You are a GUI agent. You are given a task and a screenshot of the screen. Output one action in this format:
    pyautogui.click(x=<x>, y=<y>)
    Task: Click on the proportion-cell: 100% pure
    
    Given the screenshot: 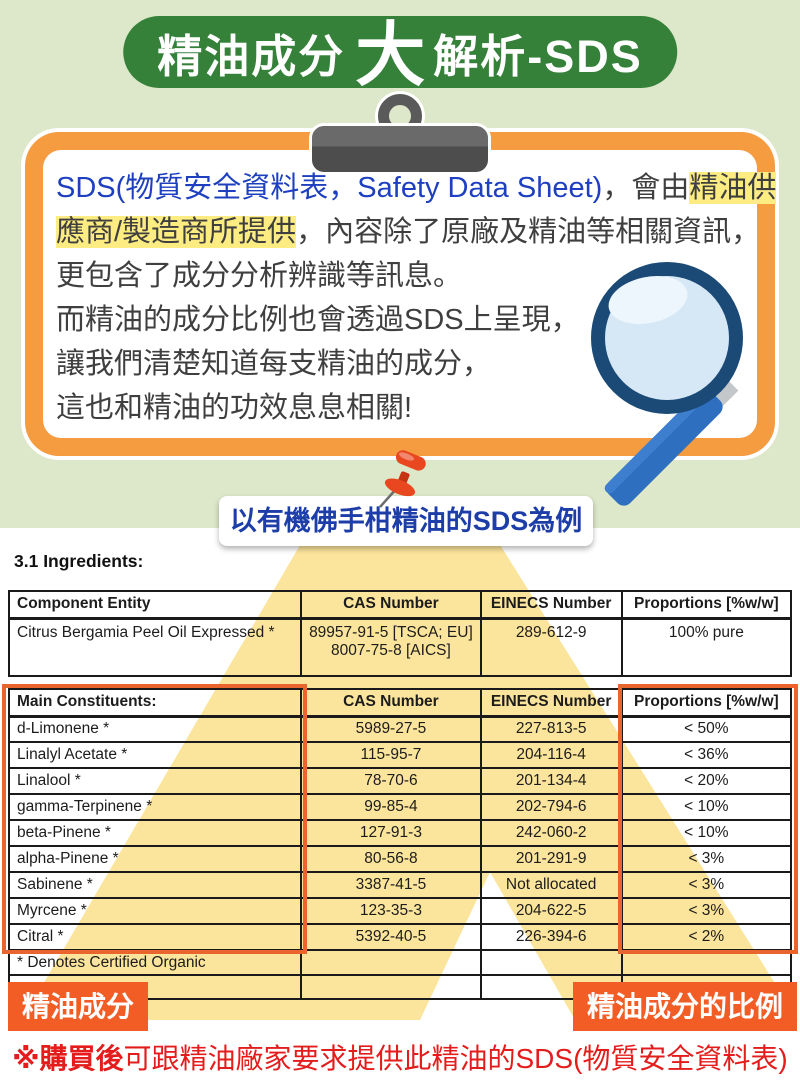 What is the action you would take?
    pyautogui.click(x=706, y=647)
    